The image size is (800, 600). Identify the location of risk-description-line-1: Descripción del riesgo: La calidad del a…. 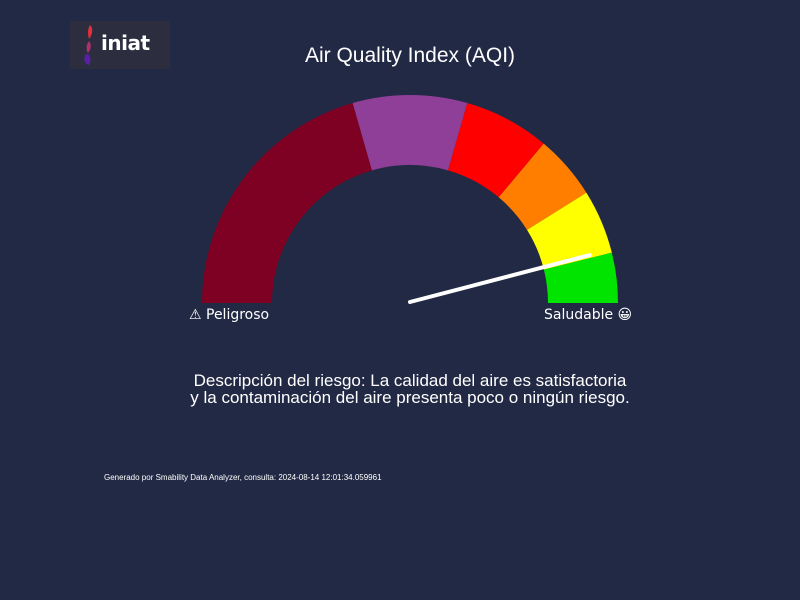
(410, 380).